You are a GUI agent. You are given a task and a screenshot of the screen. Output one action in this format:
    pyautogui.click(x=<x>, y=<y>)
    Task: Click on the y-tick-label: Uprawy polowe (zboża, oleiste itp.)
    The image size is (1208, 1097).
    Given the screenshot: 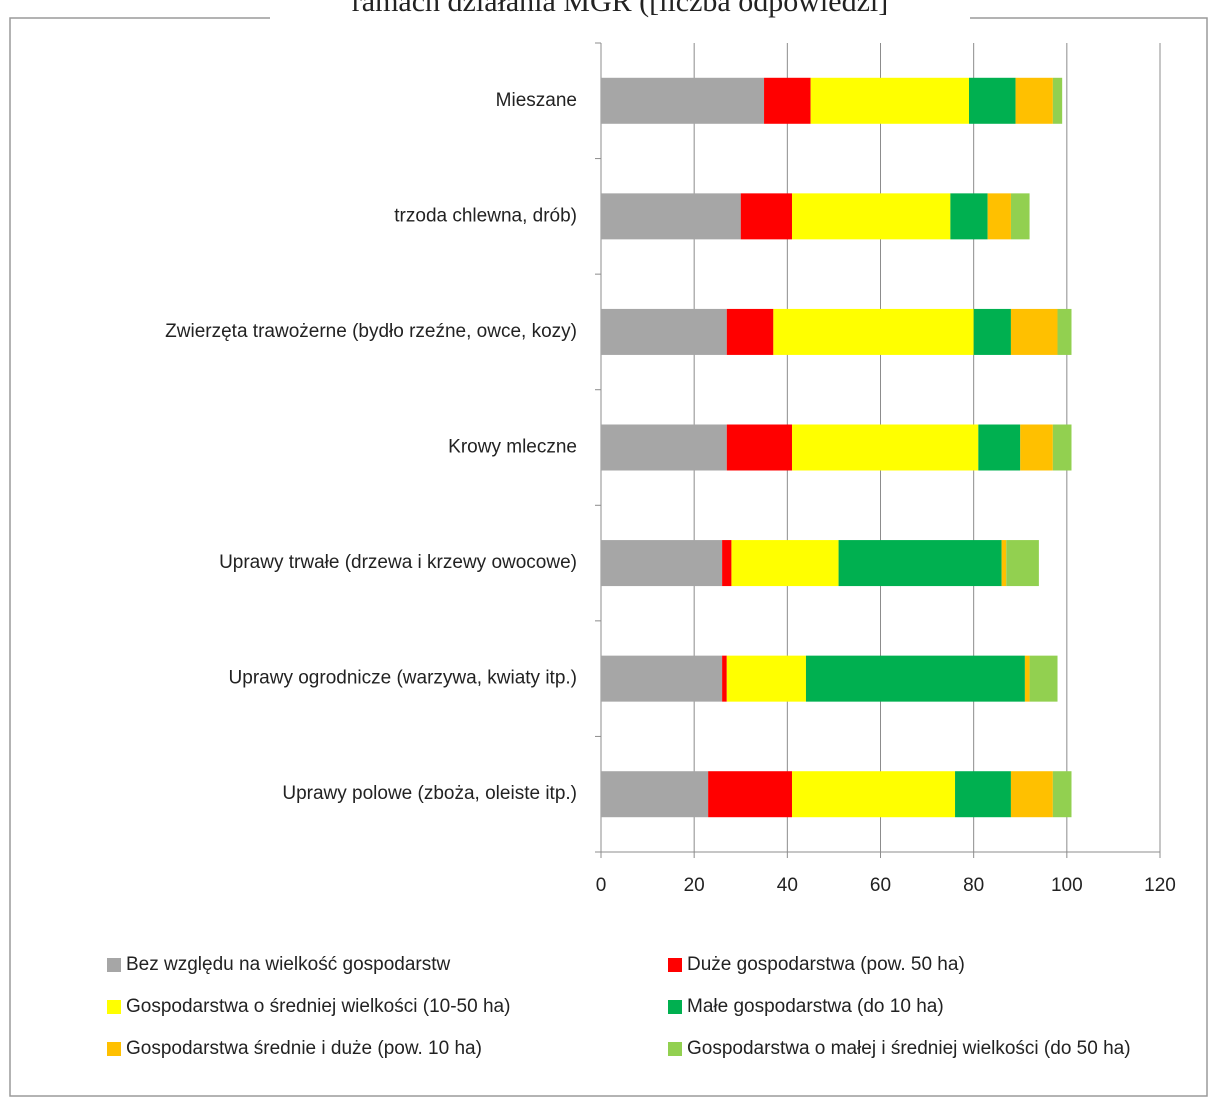 What is the action you would take?
    pyautogui.click(x=429, y=793)
    